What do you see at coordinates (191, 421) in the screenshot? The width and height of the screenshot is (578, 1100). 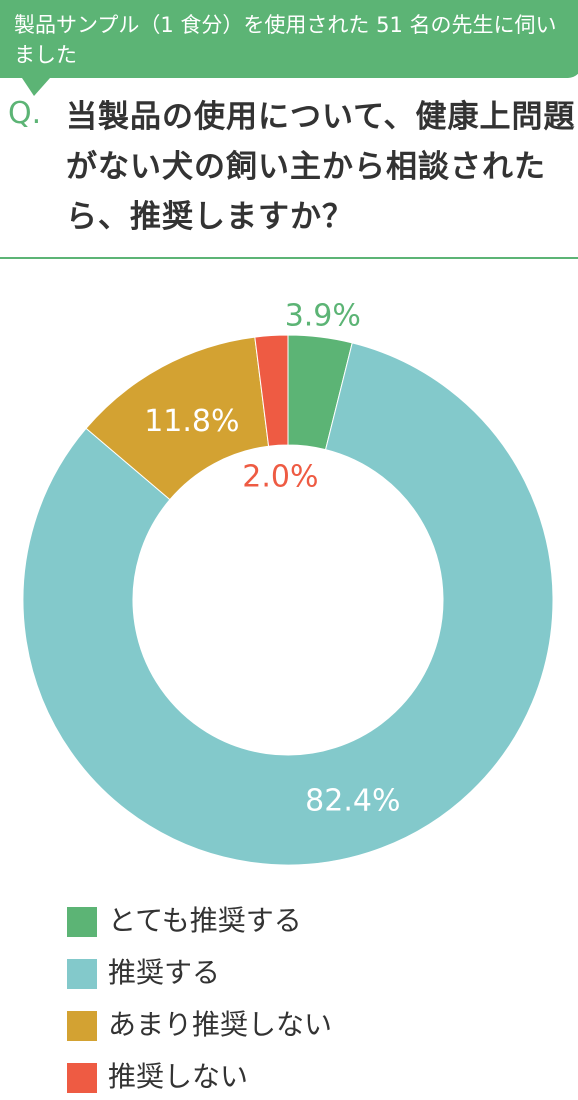 I see `value-label: 11.8%` at bounding box center [191, 421].